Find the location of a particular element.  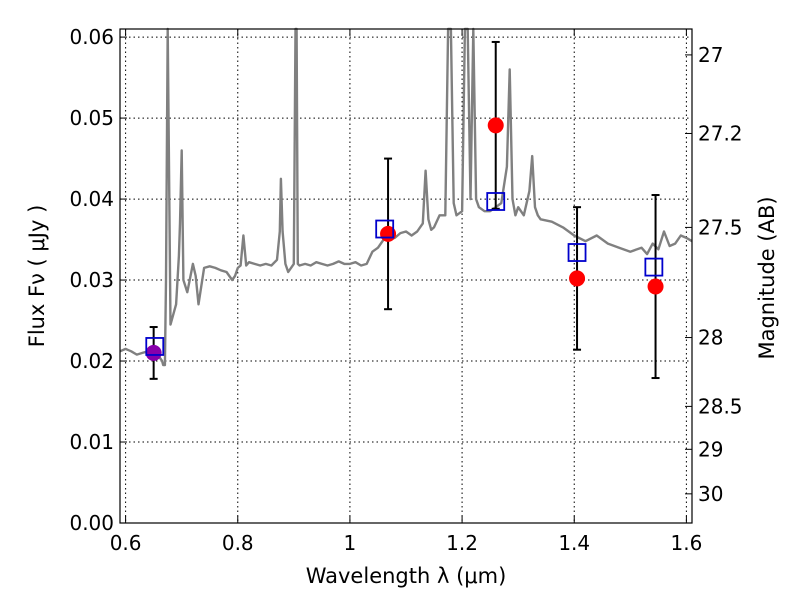

right-y-tick-label: 27.5 is located at coordinates (720, 227).